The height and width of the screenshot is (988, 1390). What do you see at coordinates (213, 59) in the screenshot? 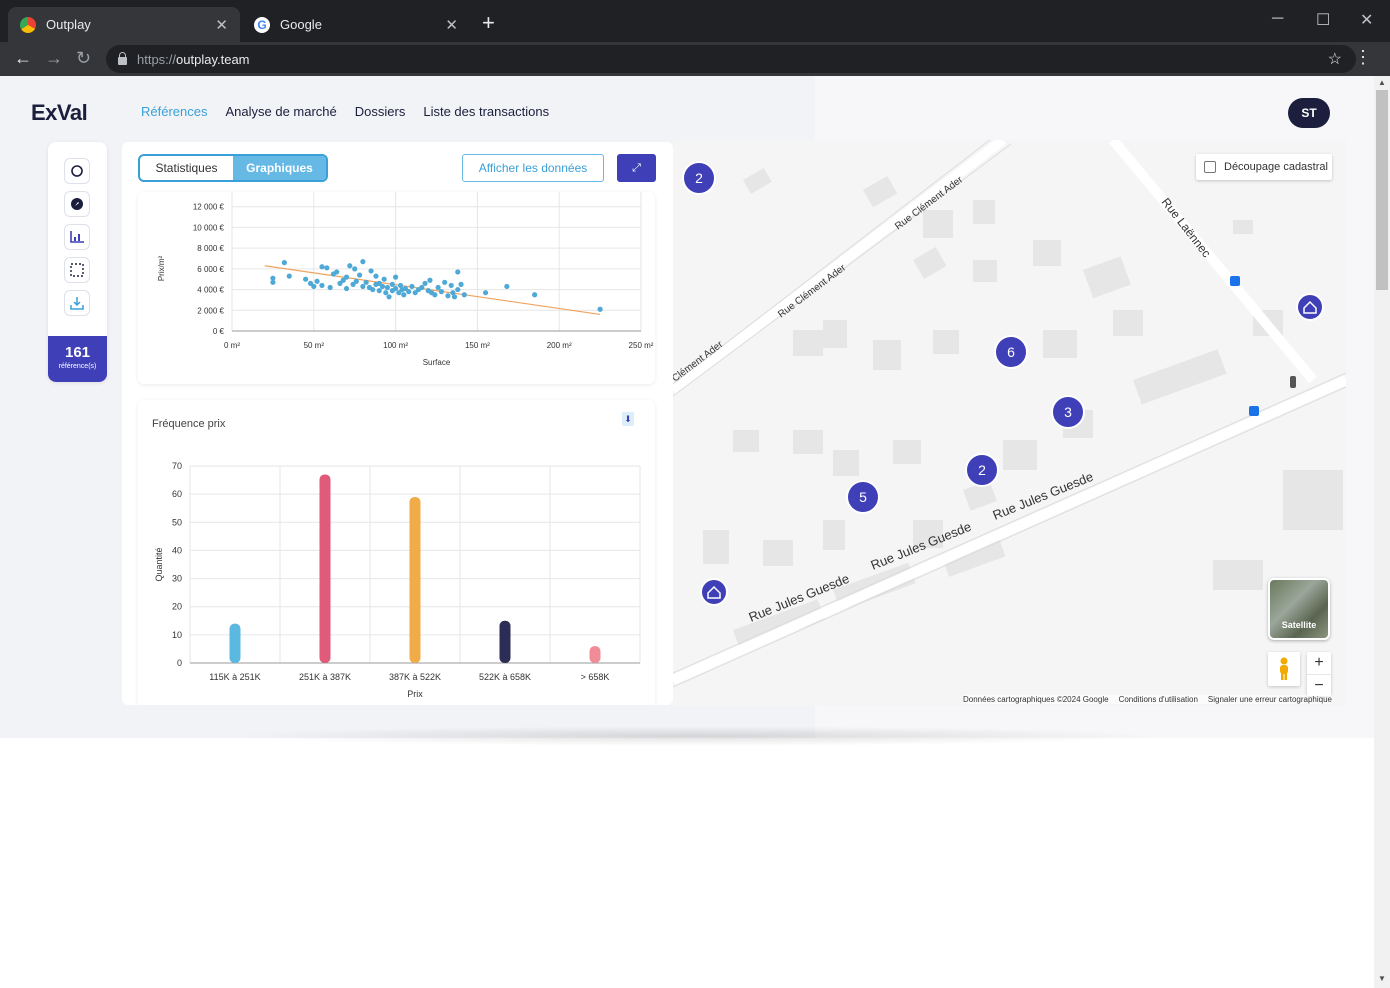
I see `url-host: outplay.team` at bounding box center [213, 59].